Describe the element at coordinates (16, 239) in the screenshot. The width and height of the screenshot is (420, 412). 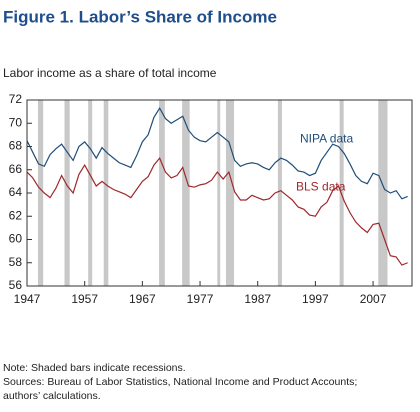
I see `y-tick-label: 60` at that location.